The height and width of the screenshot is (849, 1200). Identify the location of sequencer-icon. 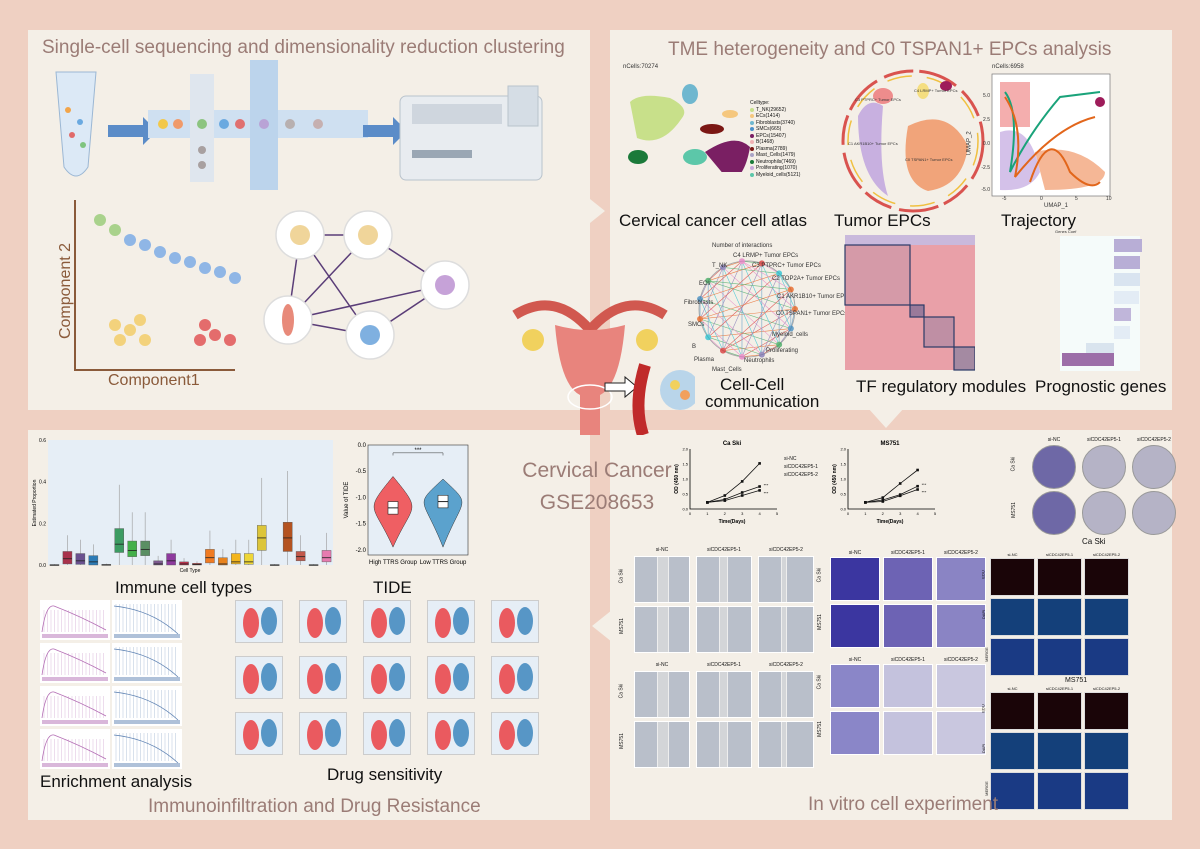
(471, 133).